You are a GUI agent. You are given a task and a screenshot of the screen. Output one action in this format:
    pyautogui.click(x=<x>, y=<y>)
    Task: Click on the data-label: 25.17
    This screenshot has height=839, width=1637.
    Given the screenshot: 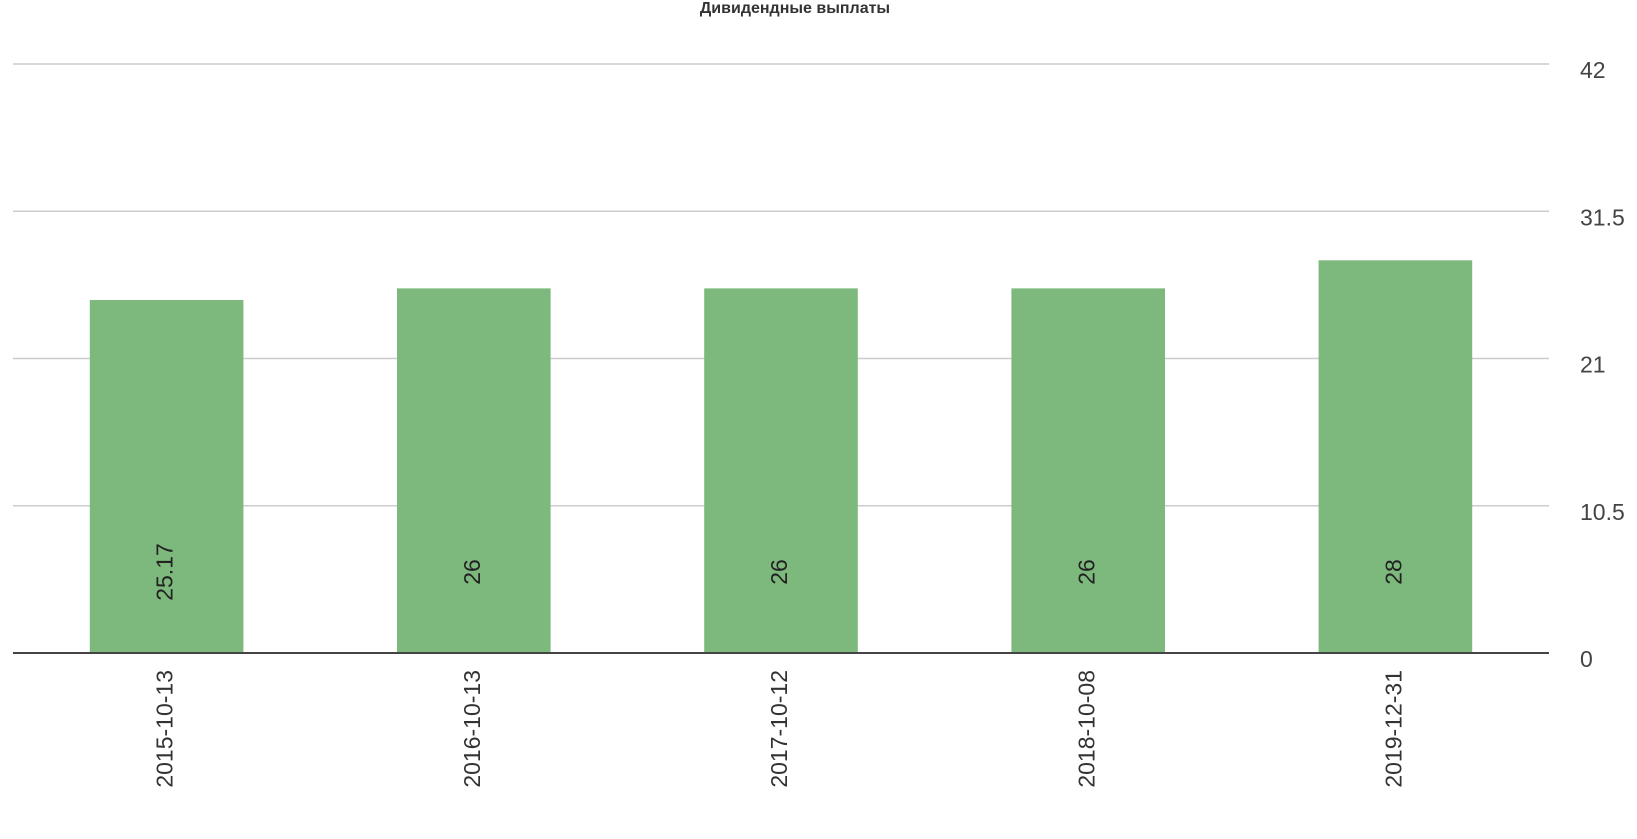 What is the action you would take?
    pyautogui.click(x=165, y=572)
    